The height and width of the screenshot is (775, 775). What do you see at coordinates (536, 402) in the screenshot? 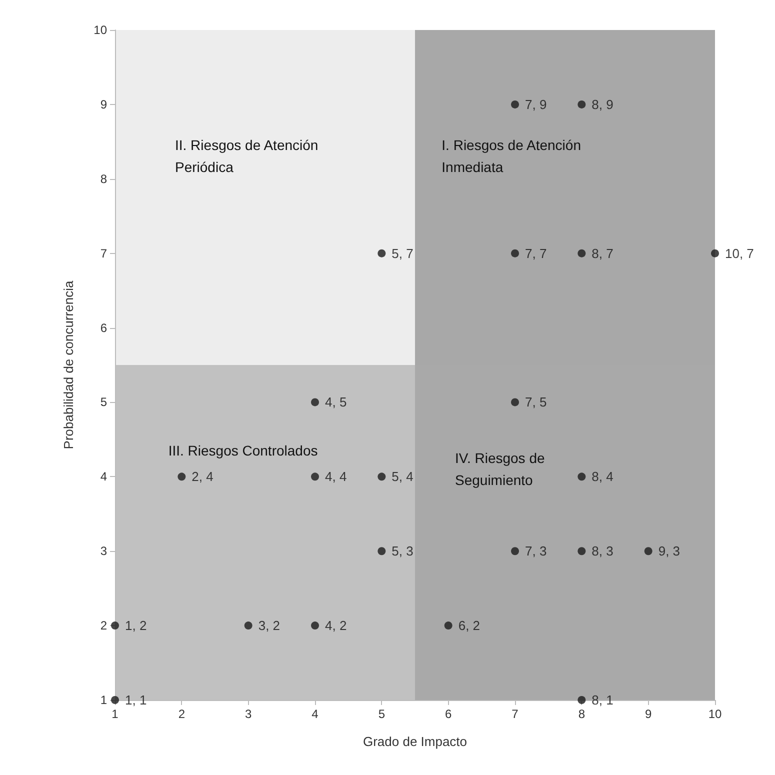
I see `data-label: 7, 5` at bounding box center [536, 402].